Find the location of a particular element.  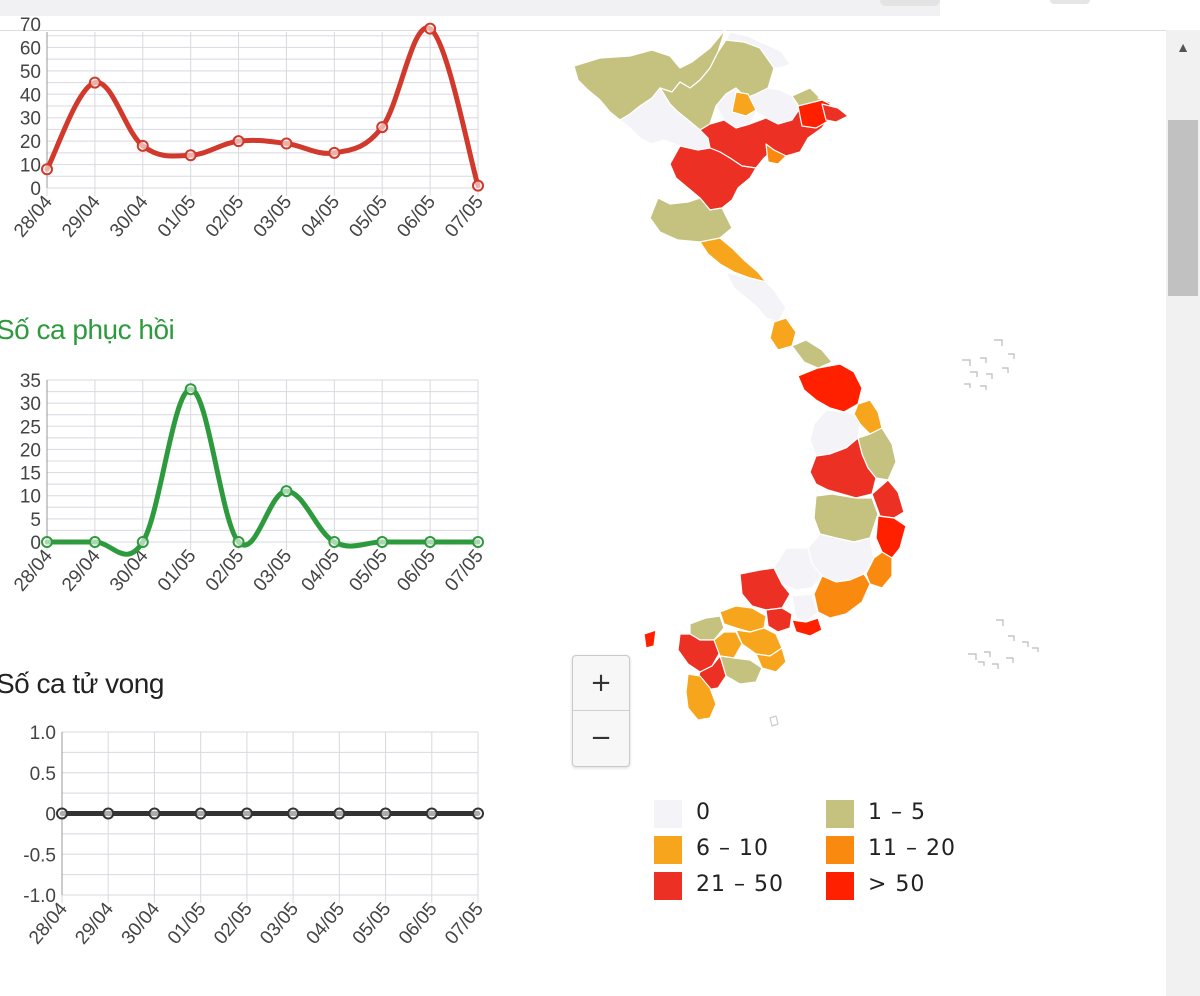

y-tick-label: 35 is located at coordinates (30, 381).